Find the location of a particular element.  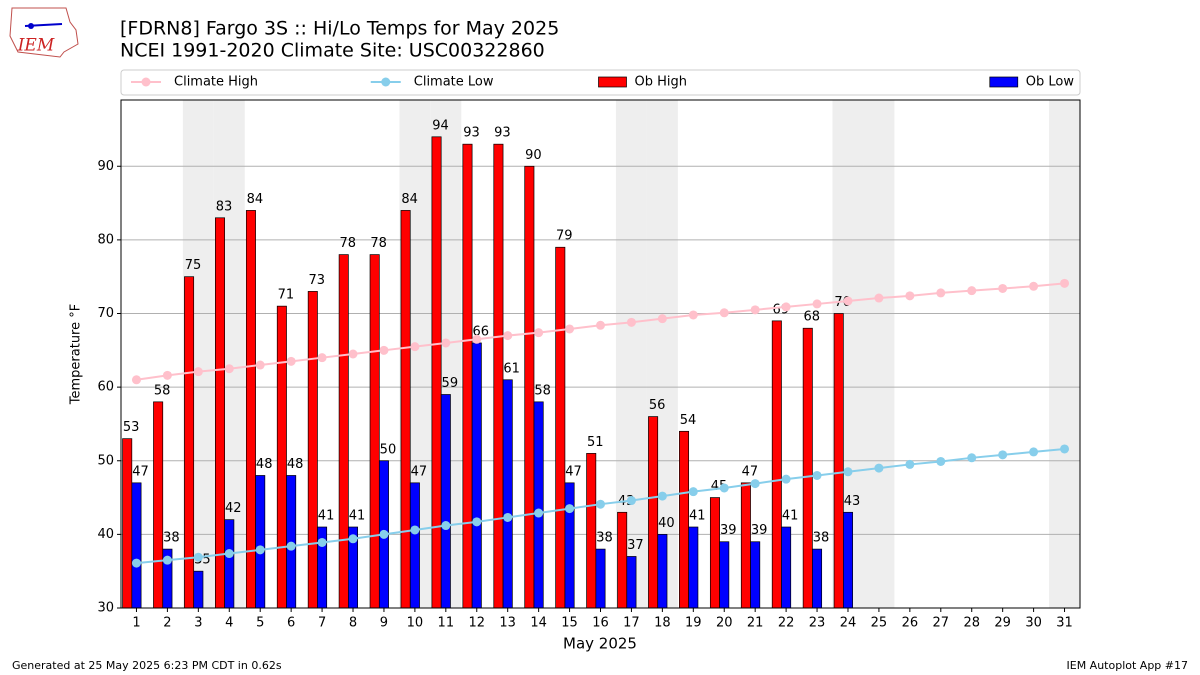

x-tick-label: 16 is located at coordinates (600, 623).